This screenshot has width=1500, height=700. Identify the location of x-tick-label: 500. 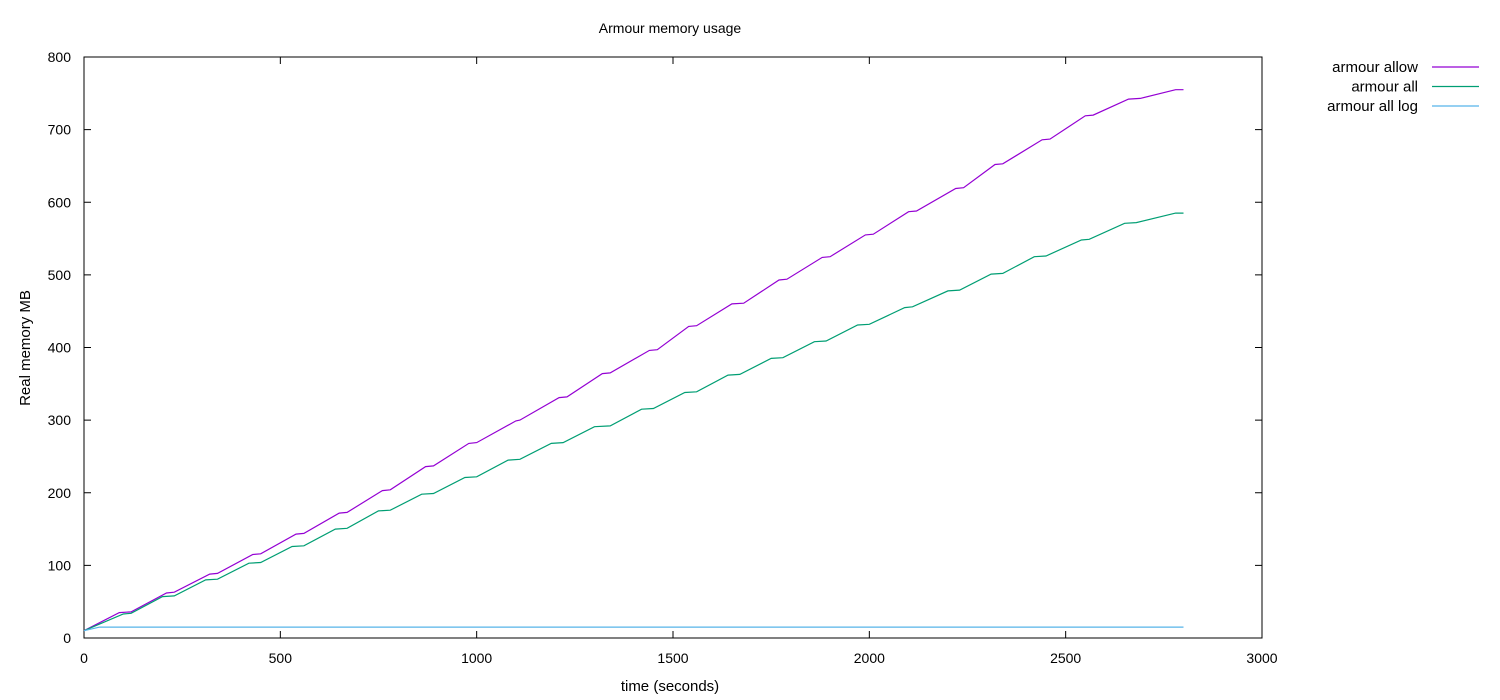
(281, 658).